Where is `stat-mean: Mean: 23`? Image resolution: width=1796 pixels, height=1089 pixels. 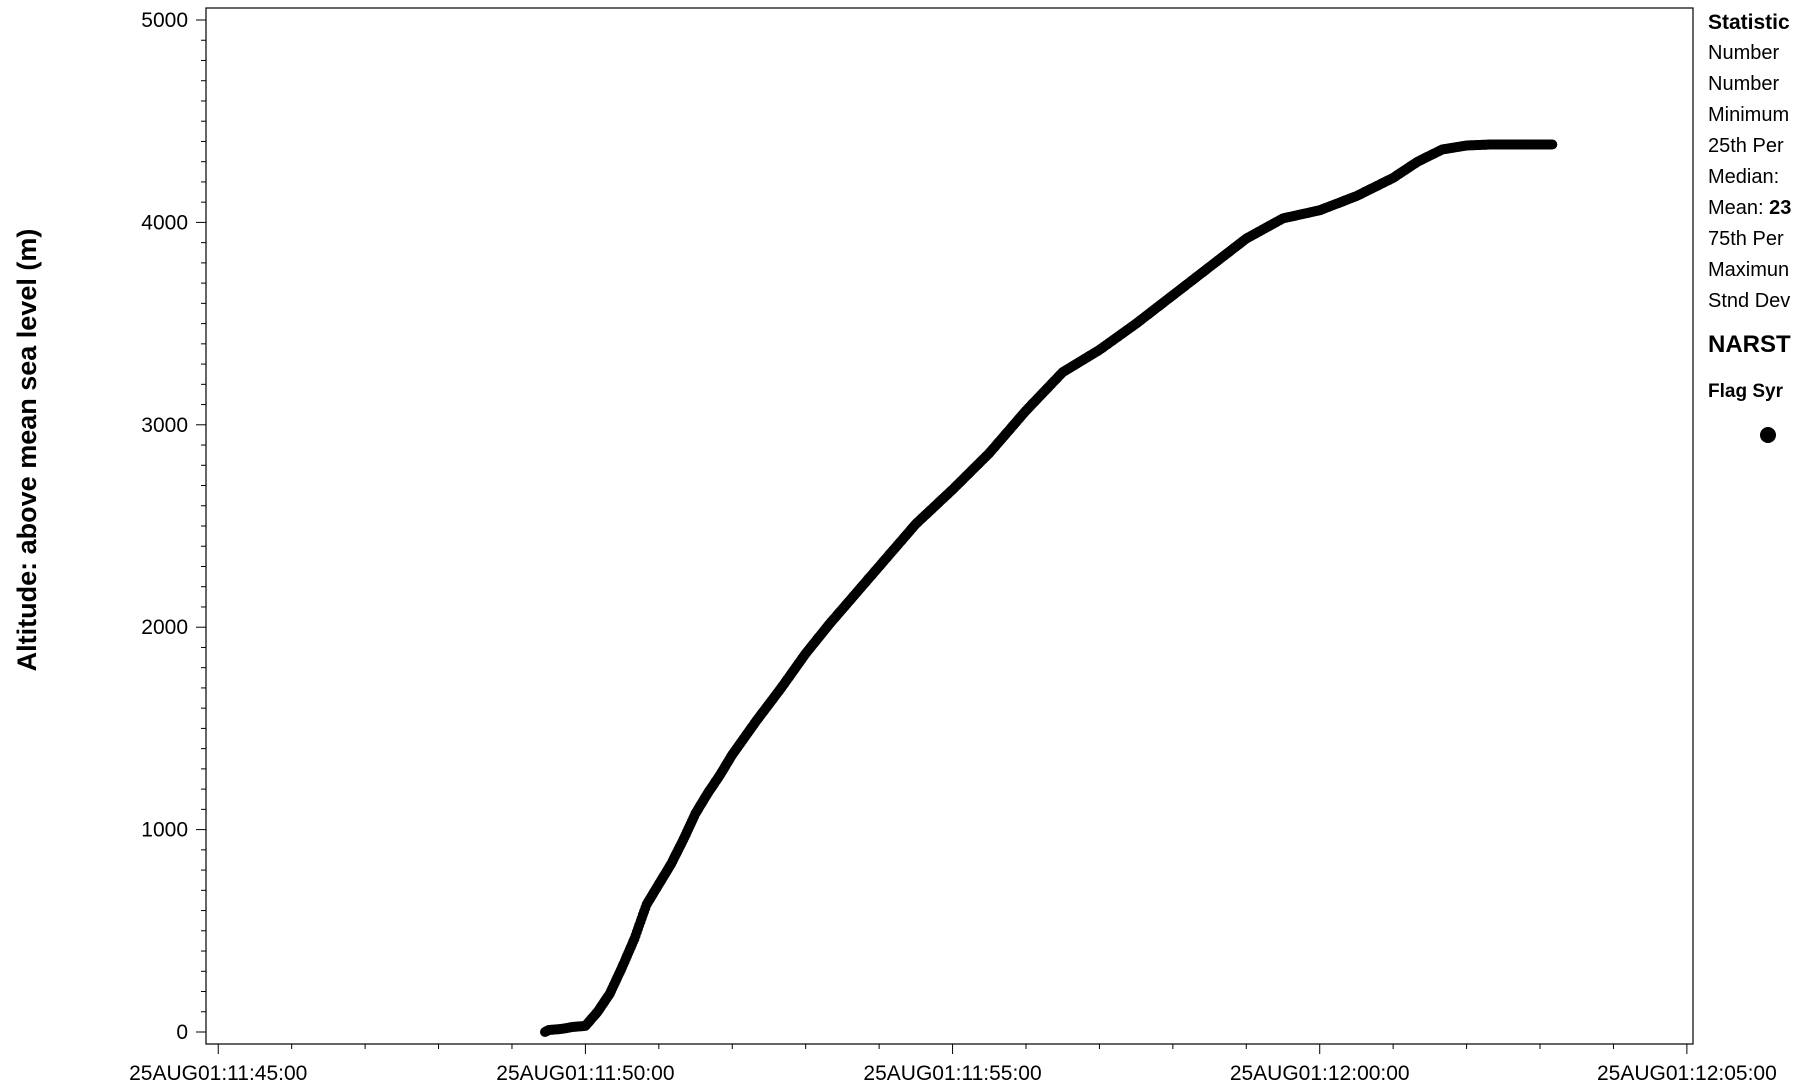 stat-mean: Mean: 23 is located at coordinates (1750, 208).